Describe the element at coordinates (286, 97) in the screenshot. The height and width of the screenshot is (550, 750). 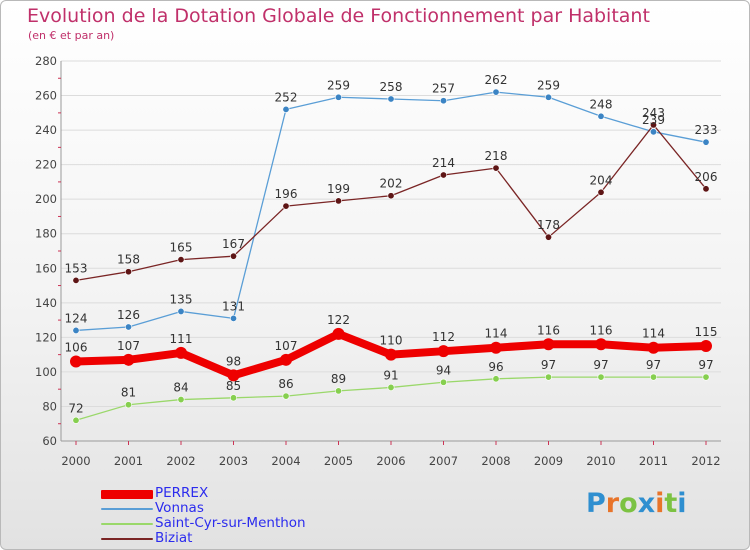
I see `data-label: 252` at that location.